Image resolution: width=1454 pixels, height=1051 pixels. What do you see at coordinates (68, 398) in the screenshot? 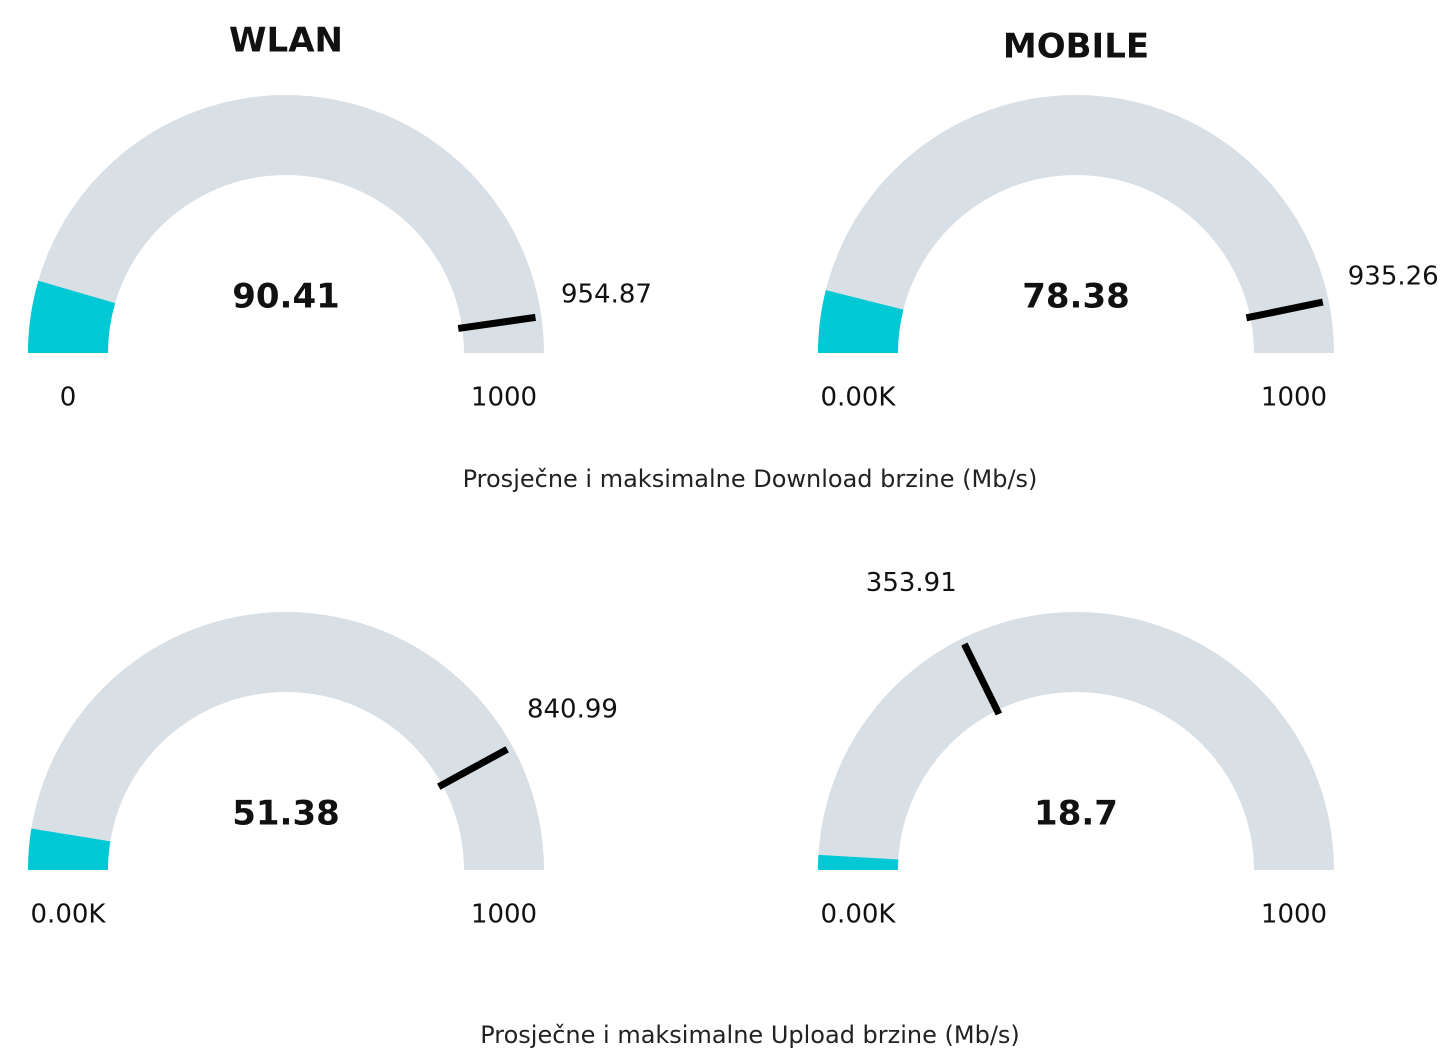
I see `range-label: 0` at bounding box center [68, 398].